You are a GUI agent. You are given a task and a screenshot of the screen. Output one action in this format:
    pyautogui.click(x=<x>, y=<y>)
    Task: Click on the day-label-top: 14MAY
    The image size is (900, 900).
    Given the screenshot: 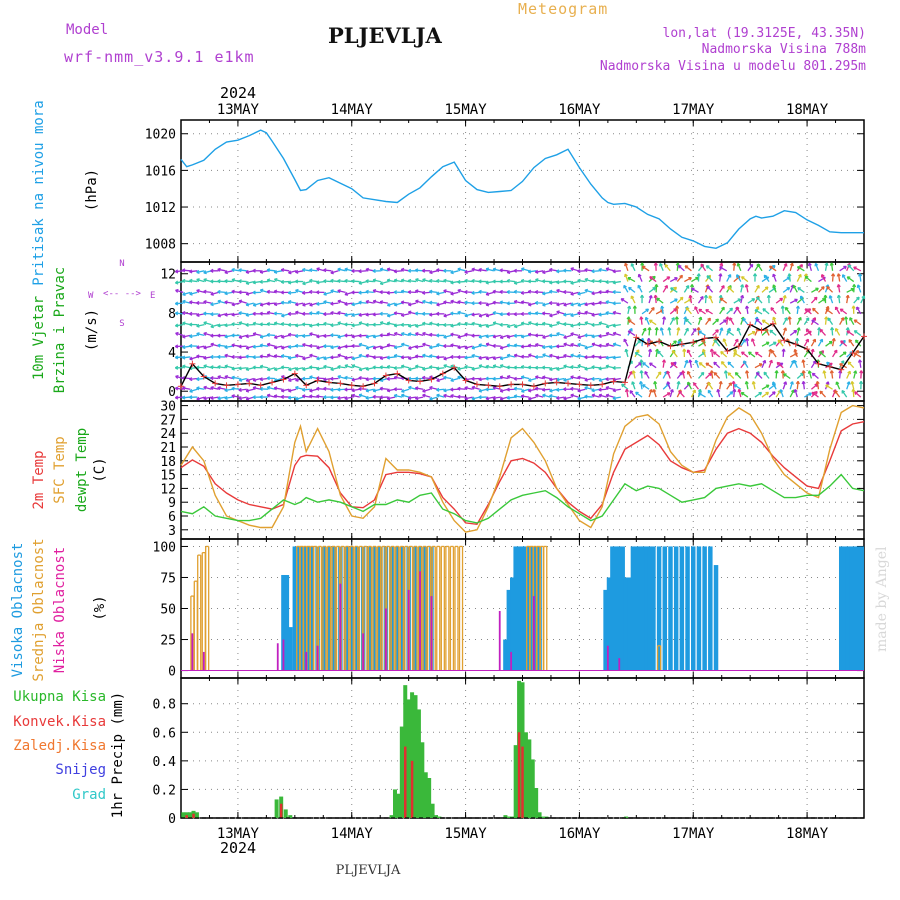 What is the action you would take?
    pyautogui.click(x=352, y=110)
    